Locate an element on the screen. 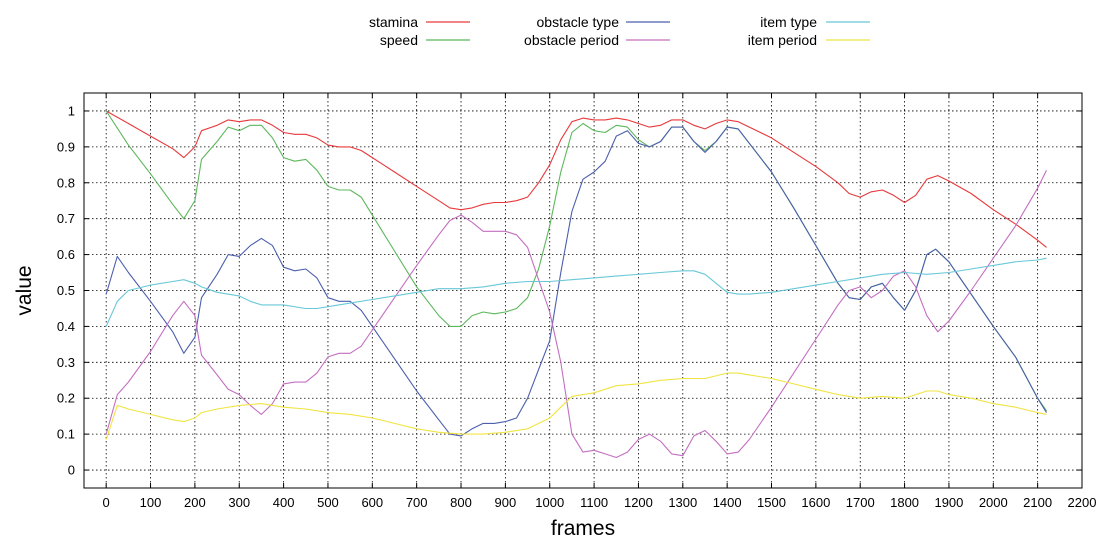  x-tick-label: 1300 is located at coordinates (682, 502).